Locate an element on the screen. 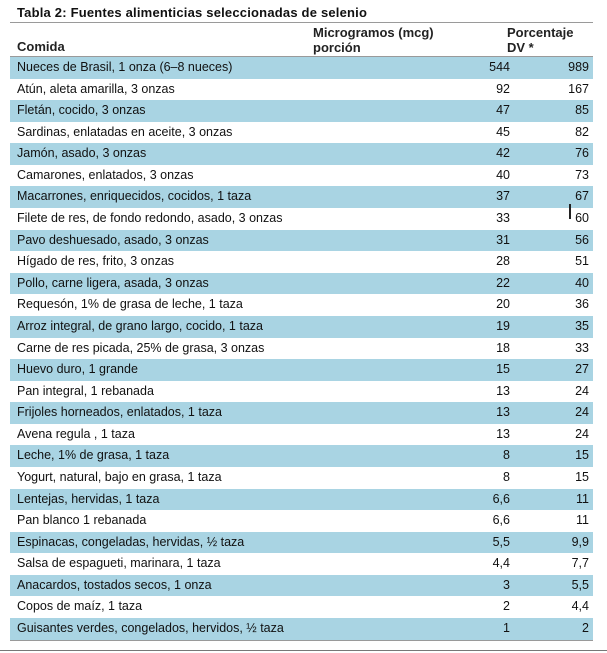 The height and width of the screenshot is (653, 607). table-row: Pan blanco 1 rebanada 6,6 11 is located at coordinates (301, 521).